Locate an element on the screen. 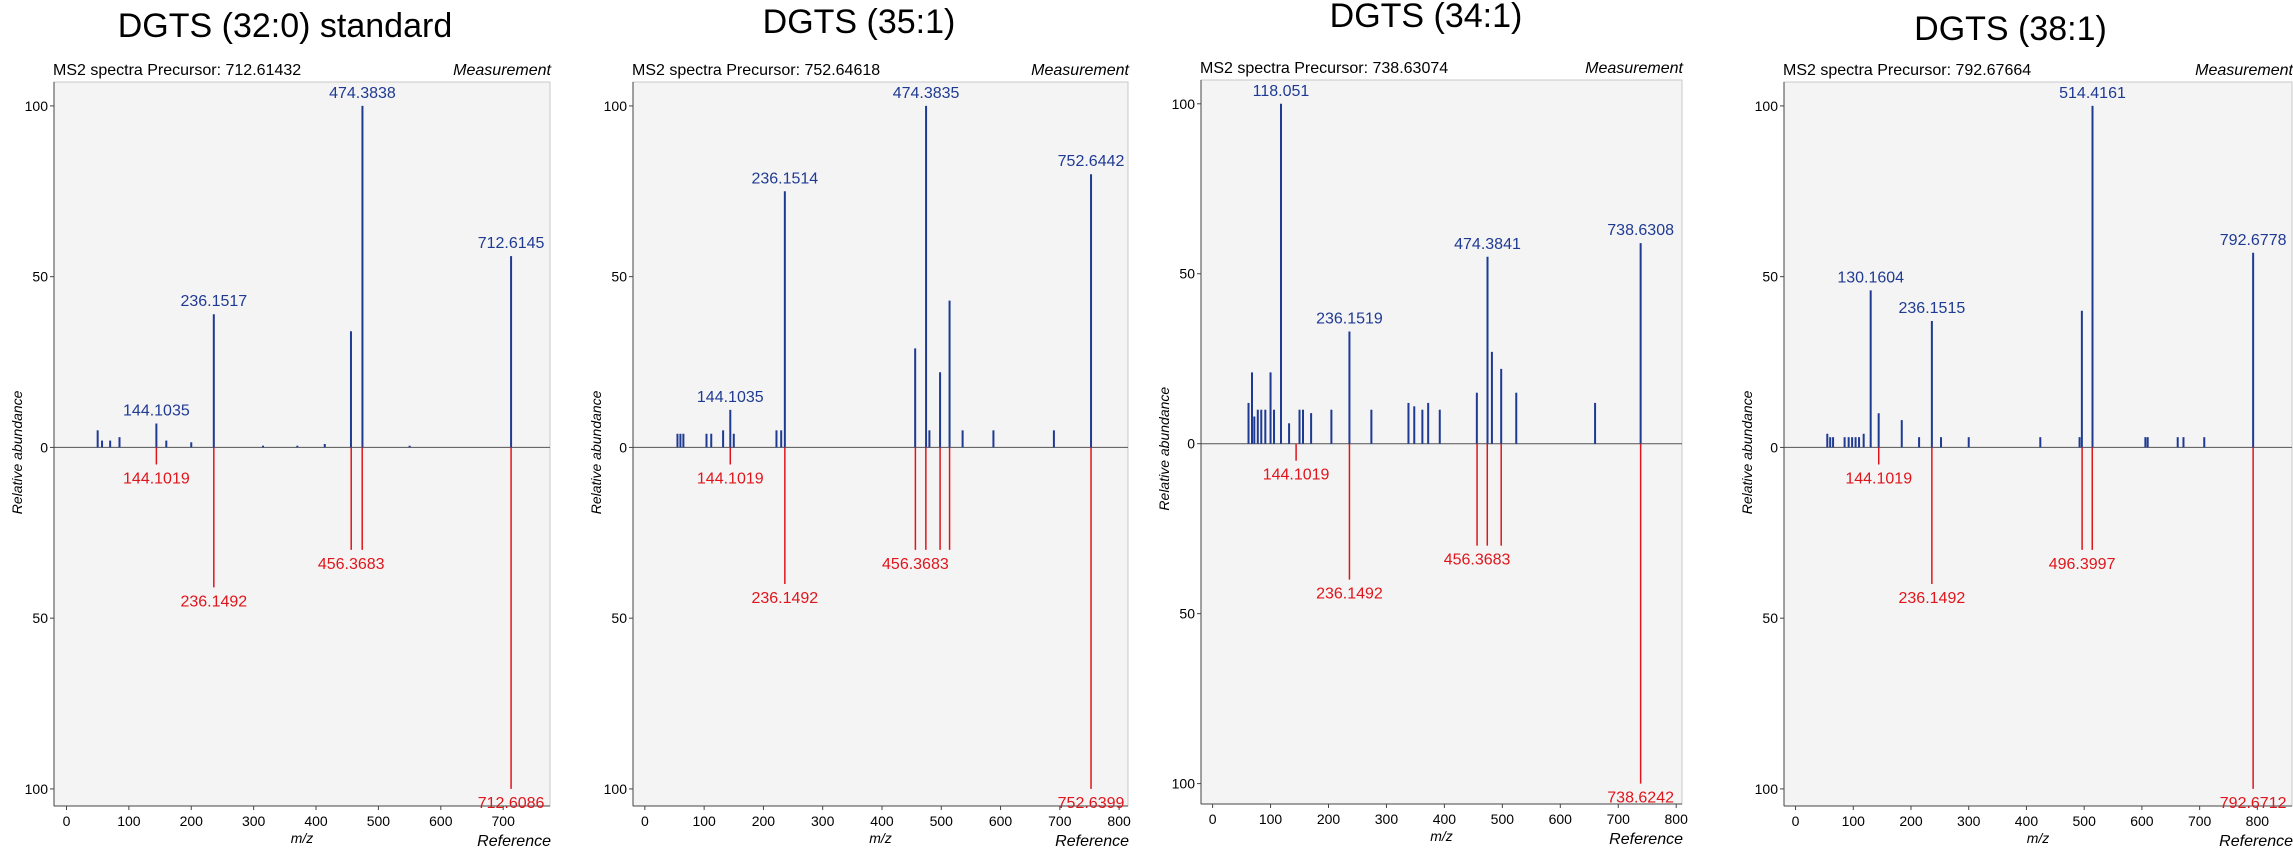 The image size is (2293, 857). measurement-peak-label: 236.1517 is located at coordinates (213, 301).